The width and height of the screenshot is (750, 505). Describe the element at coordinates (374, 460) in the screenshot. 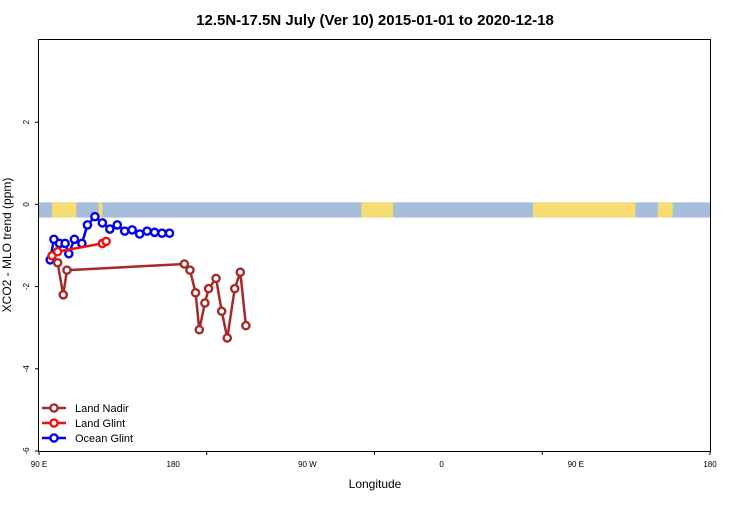

I see `x-axis: 90 E 180 90 W 0 90 E 180` at that location.